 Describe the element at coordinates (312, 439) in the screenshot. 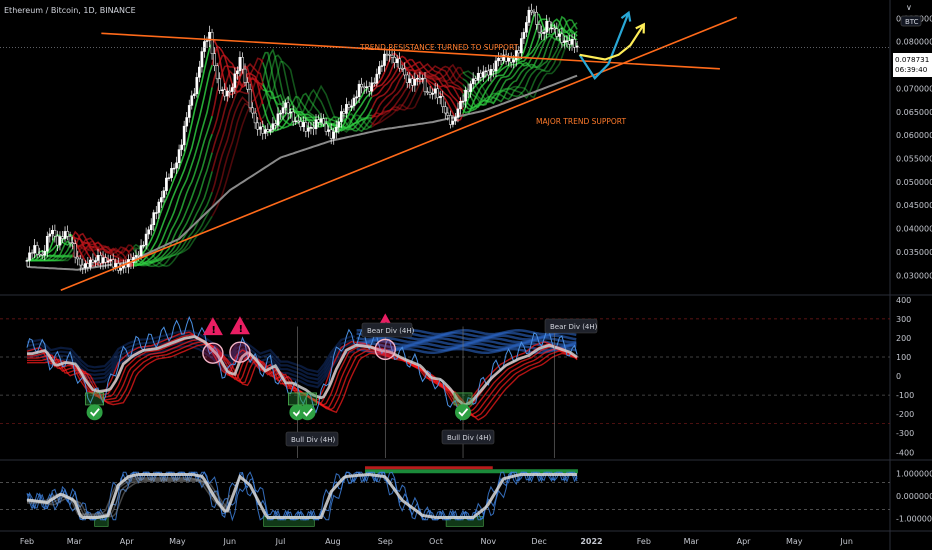

I see `bull-div-label-1: Bull Div (4H)` at that location.